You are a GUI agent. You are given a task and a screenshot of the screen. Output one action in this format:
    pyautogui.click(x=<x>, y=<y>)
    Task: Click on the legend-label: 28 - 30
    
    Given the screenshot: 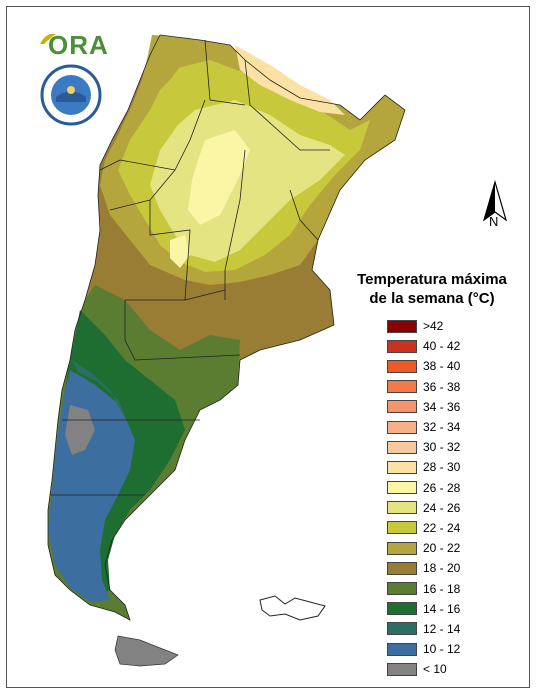 What is the action you would take?
    pyautogui.click(x=442, y=467)
    